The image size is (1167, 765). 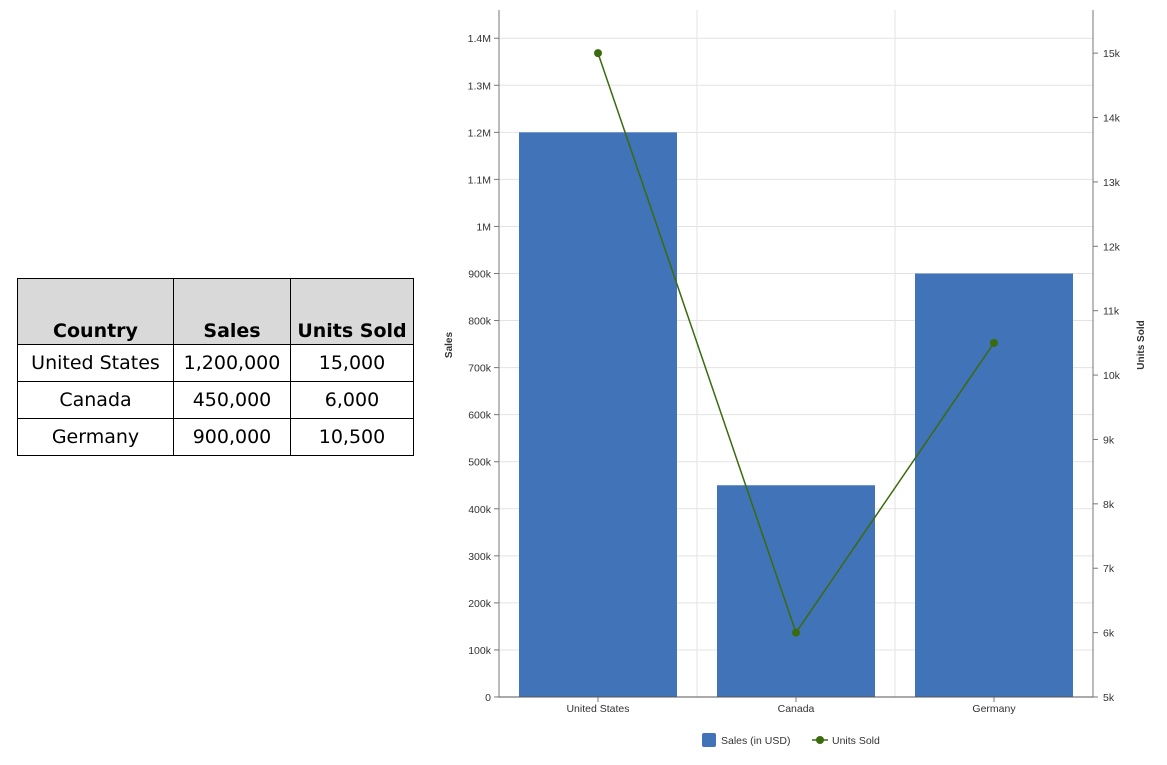 What do you see at coordinates (1141, 344) in the screenshot?
I see `y2-axis-label: Units Sold` at bounding box center [1141, 344].